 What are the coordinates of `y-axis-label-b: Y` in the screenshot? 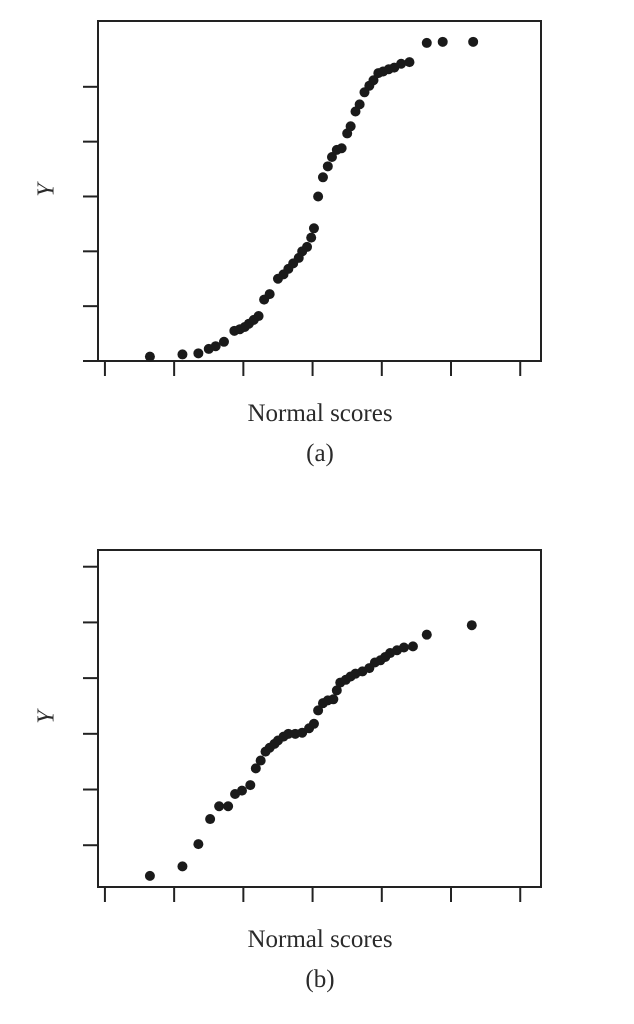 It's located at (47, 716).